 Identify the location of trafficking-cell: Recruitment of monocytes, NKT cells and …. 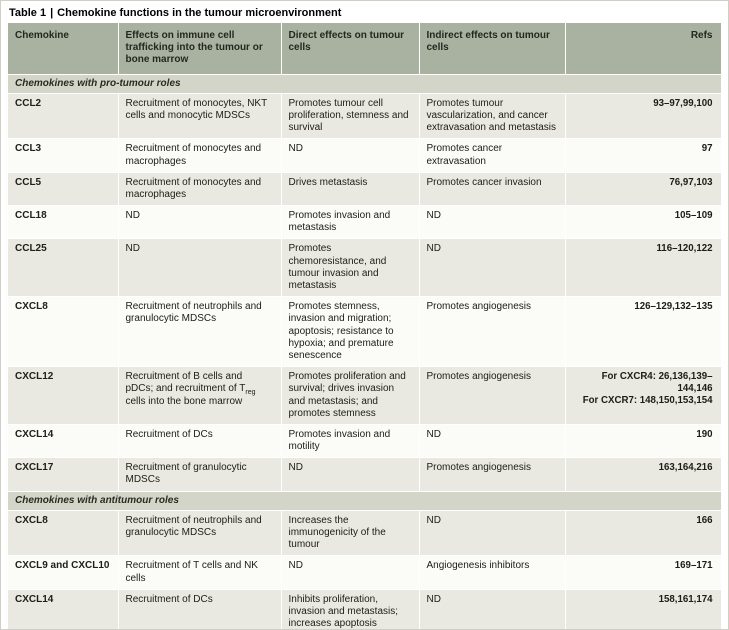
(200, 116).